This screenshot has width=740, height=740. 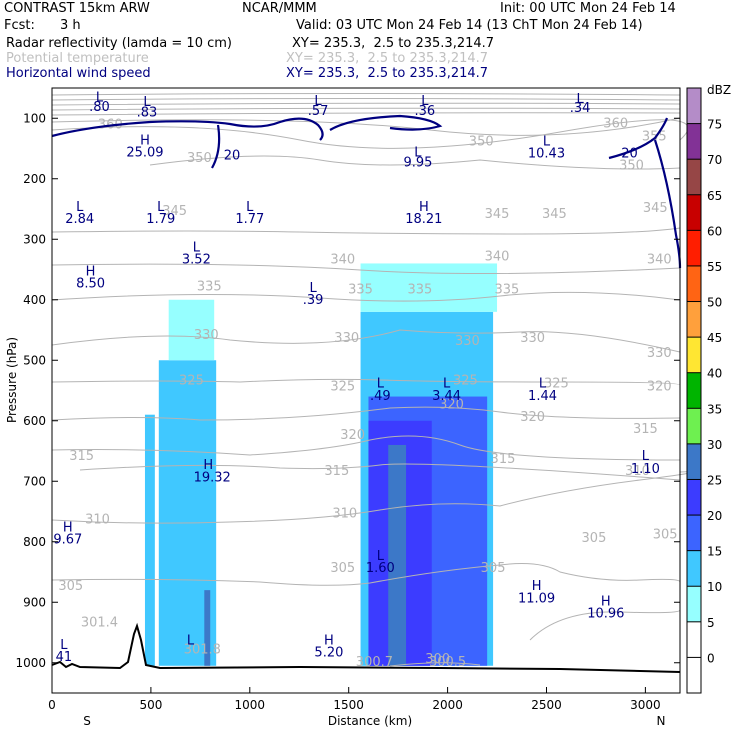 What do you see at coordinates (119, 43) in the screenshot?
I see `field1-name: Radar reflectivity (lamda = 10 cm)` at bounding box center [119, 43].